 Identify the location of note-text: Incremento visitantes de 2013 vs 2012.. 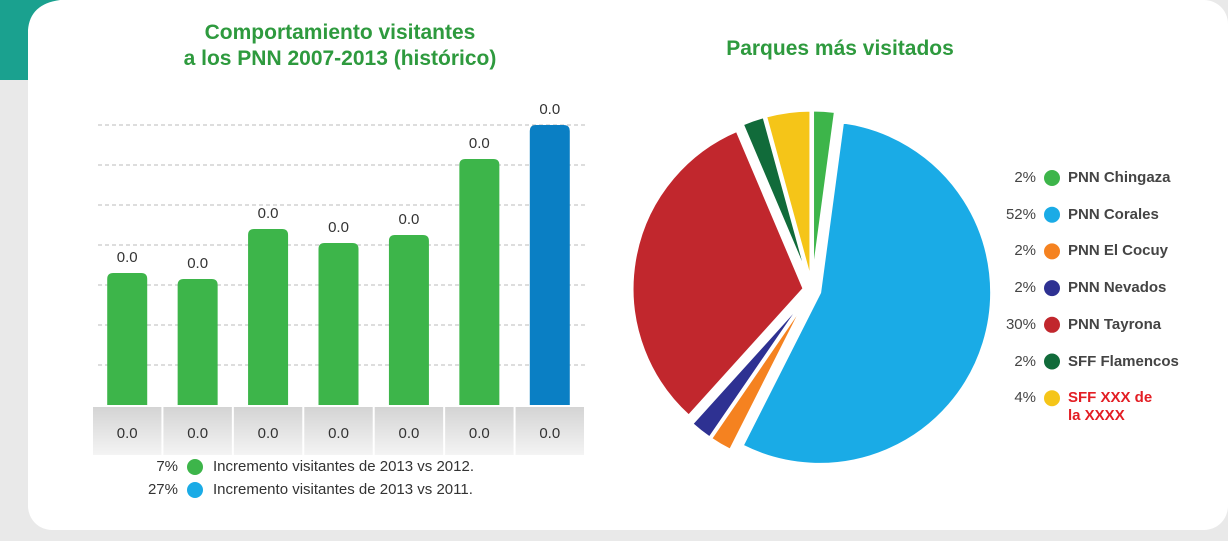
(343, 466).